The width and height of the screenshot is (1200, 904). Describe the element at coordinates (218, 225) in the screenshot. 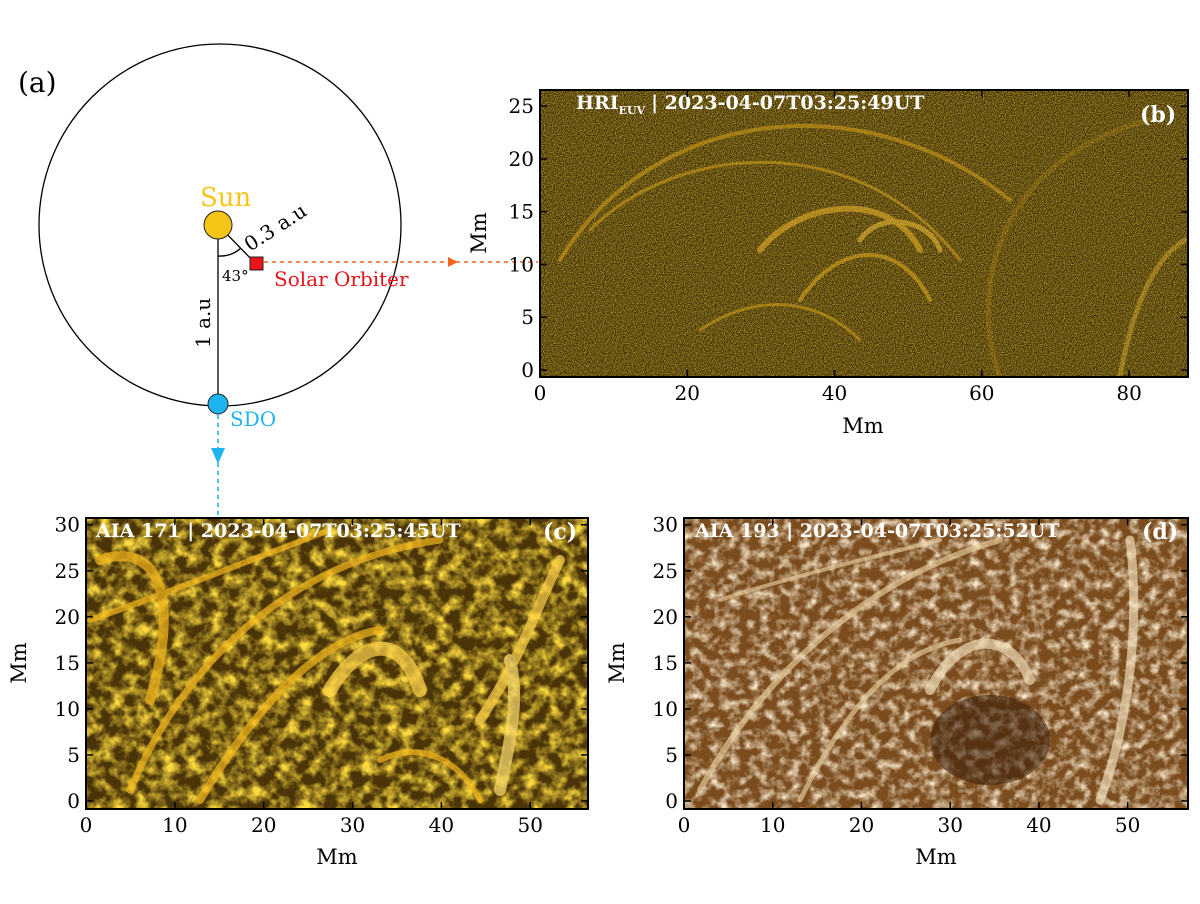

I see `sun-icon` at that location.